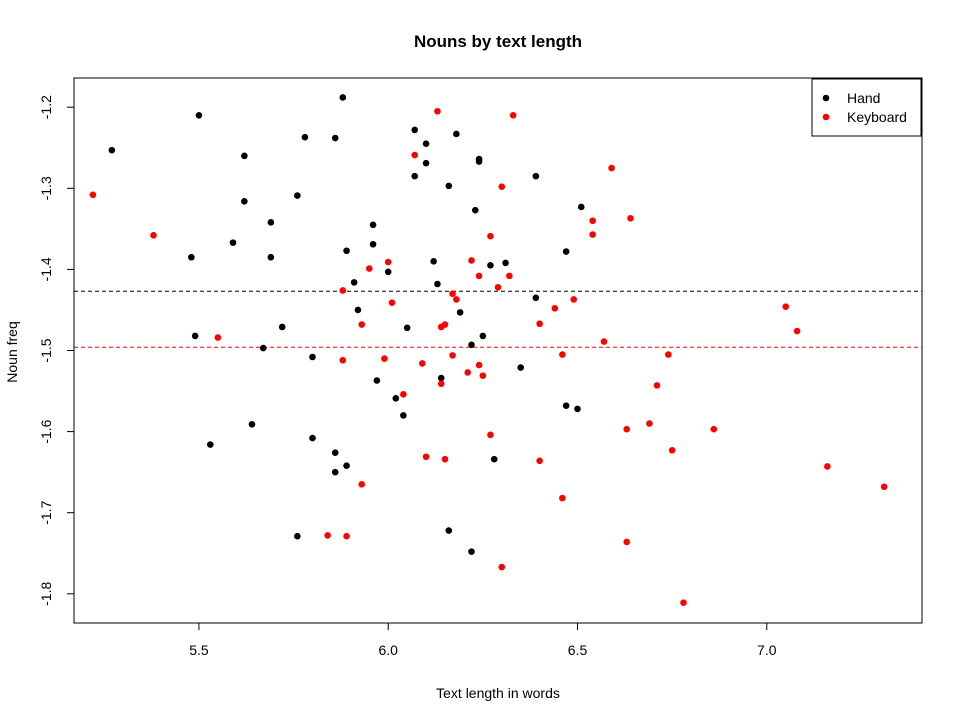 The height and width of the screenshot is (720, 960). Describe the element at coordinates (56, 350) in the screenshot. I see `y-axis: -1.2 -1.3 -1.4 -1.5 -1.6 -1.7 -1.8` at that location.